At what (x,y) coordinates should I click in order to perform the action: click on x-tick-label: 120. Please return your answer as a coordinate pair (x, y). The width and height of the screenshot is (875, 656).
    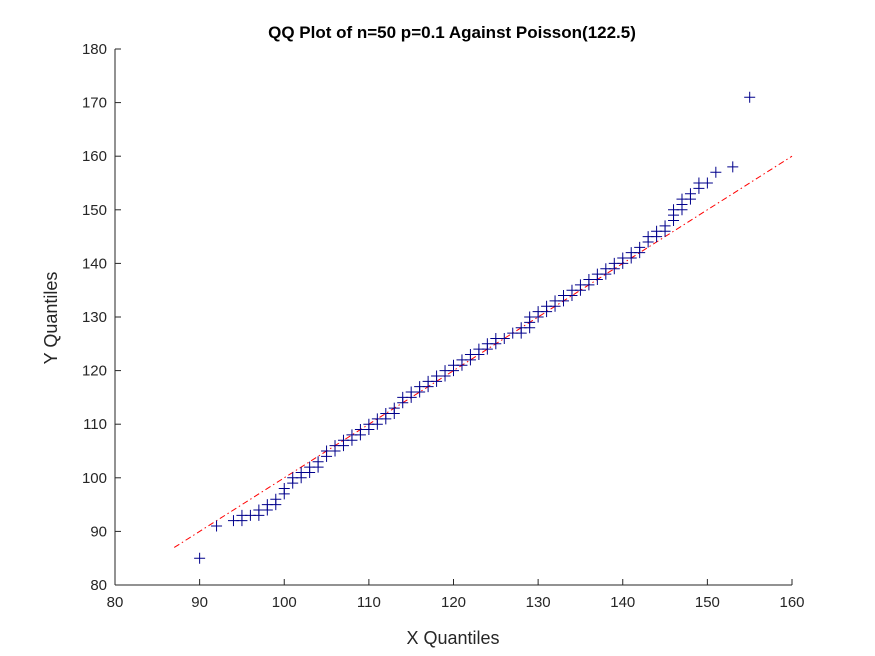
    Looking at the image, I should click on (453, 602).